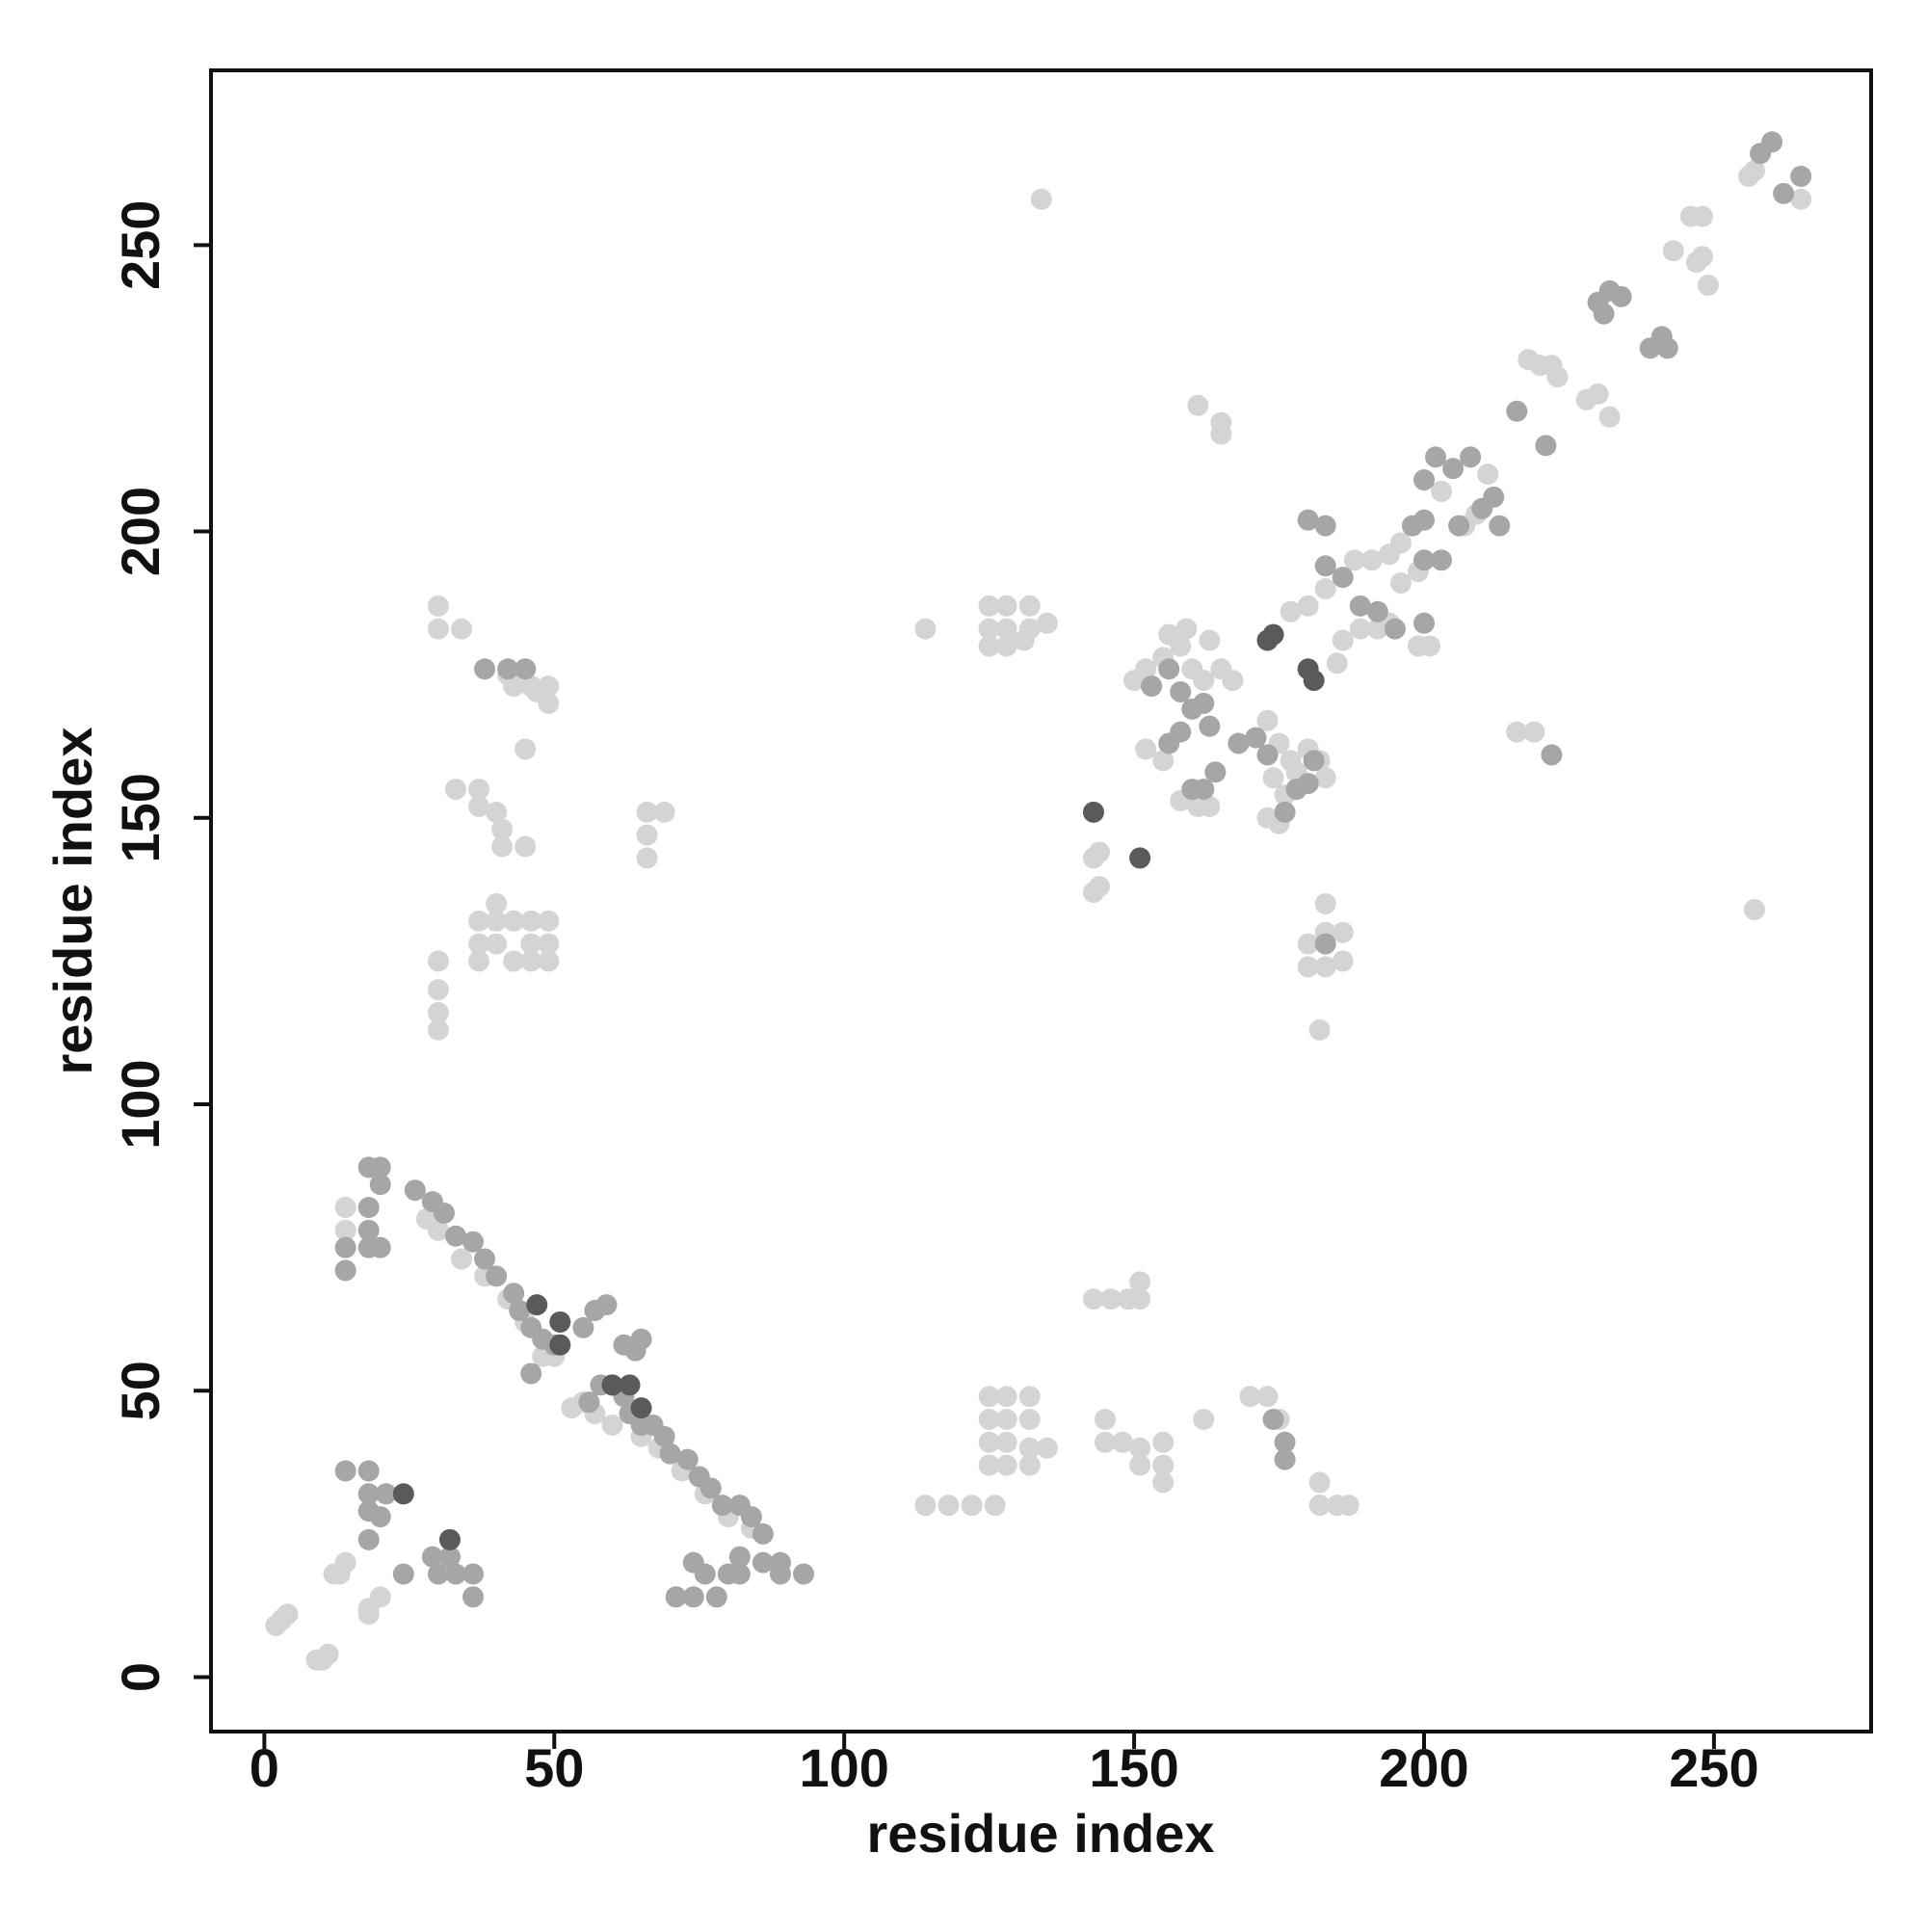  Describe the element at coordinates (140, 1104) in the screenshot. I see `y-tick-label: 100` at that location.